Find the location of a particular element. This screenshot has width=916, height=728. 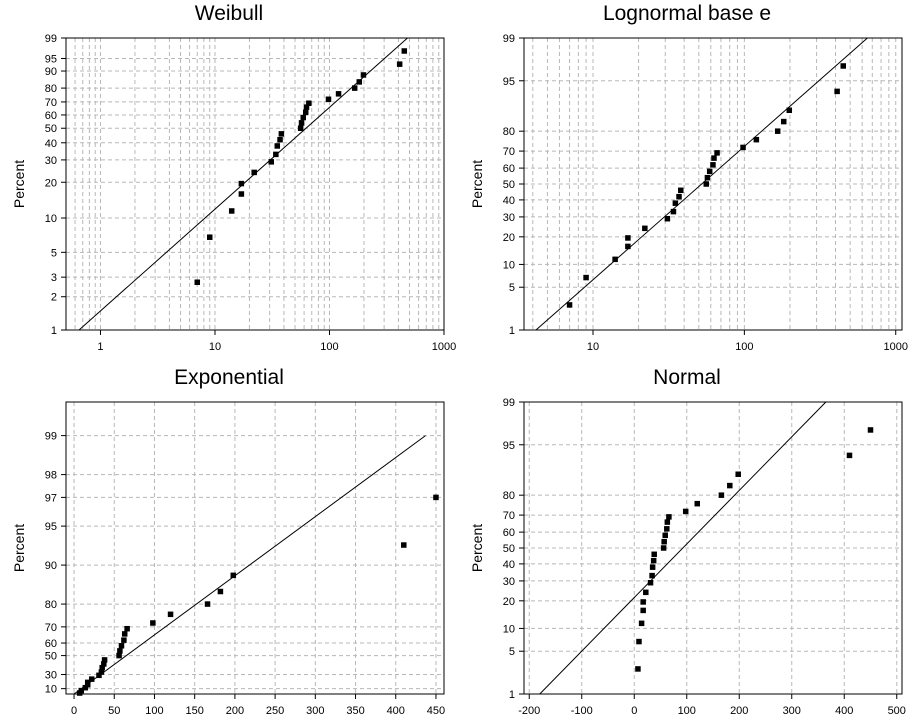

x-tick-label: 150 is located at coordinates (195, 711).